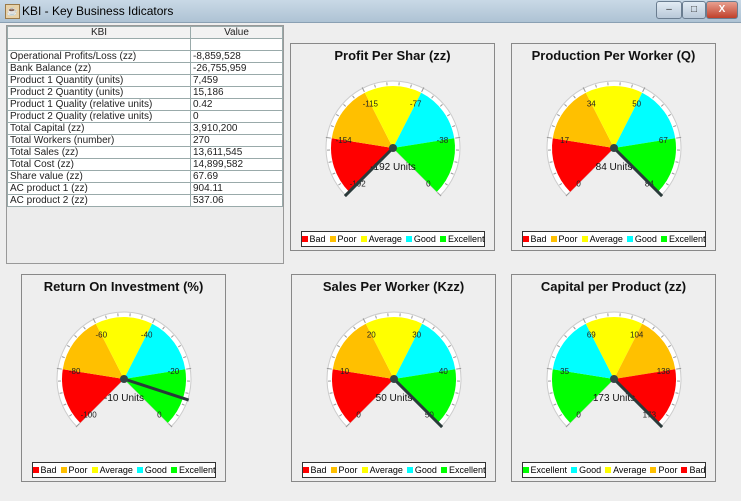 Image resolution: width=741 pixels, height=501 pixels. I want to click on kbi-name-cell: Product 2 Quality (relative units), so click(99, 116).